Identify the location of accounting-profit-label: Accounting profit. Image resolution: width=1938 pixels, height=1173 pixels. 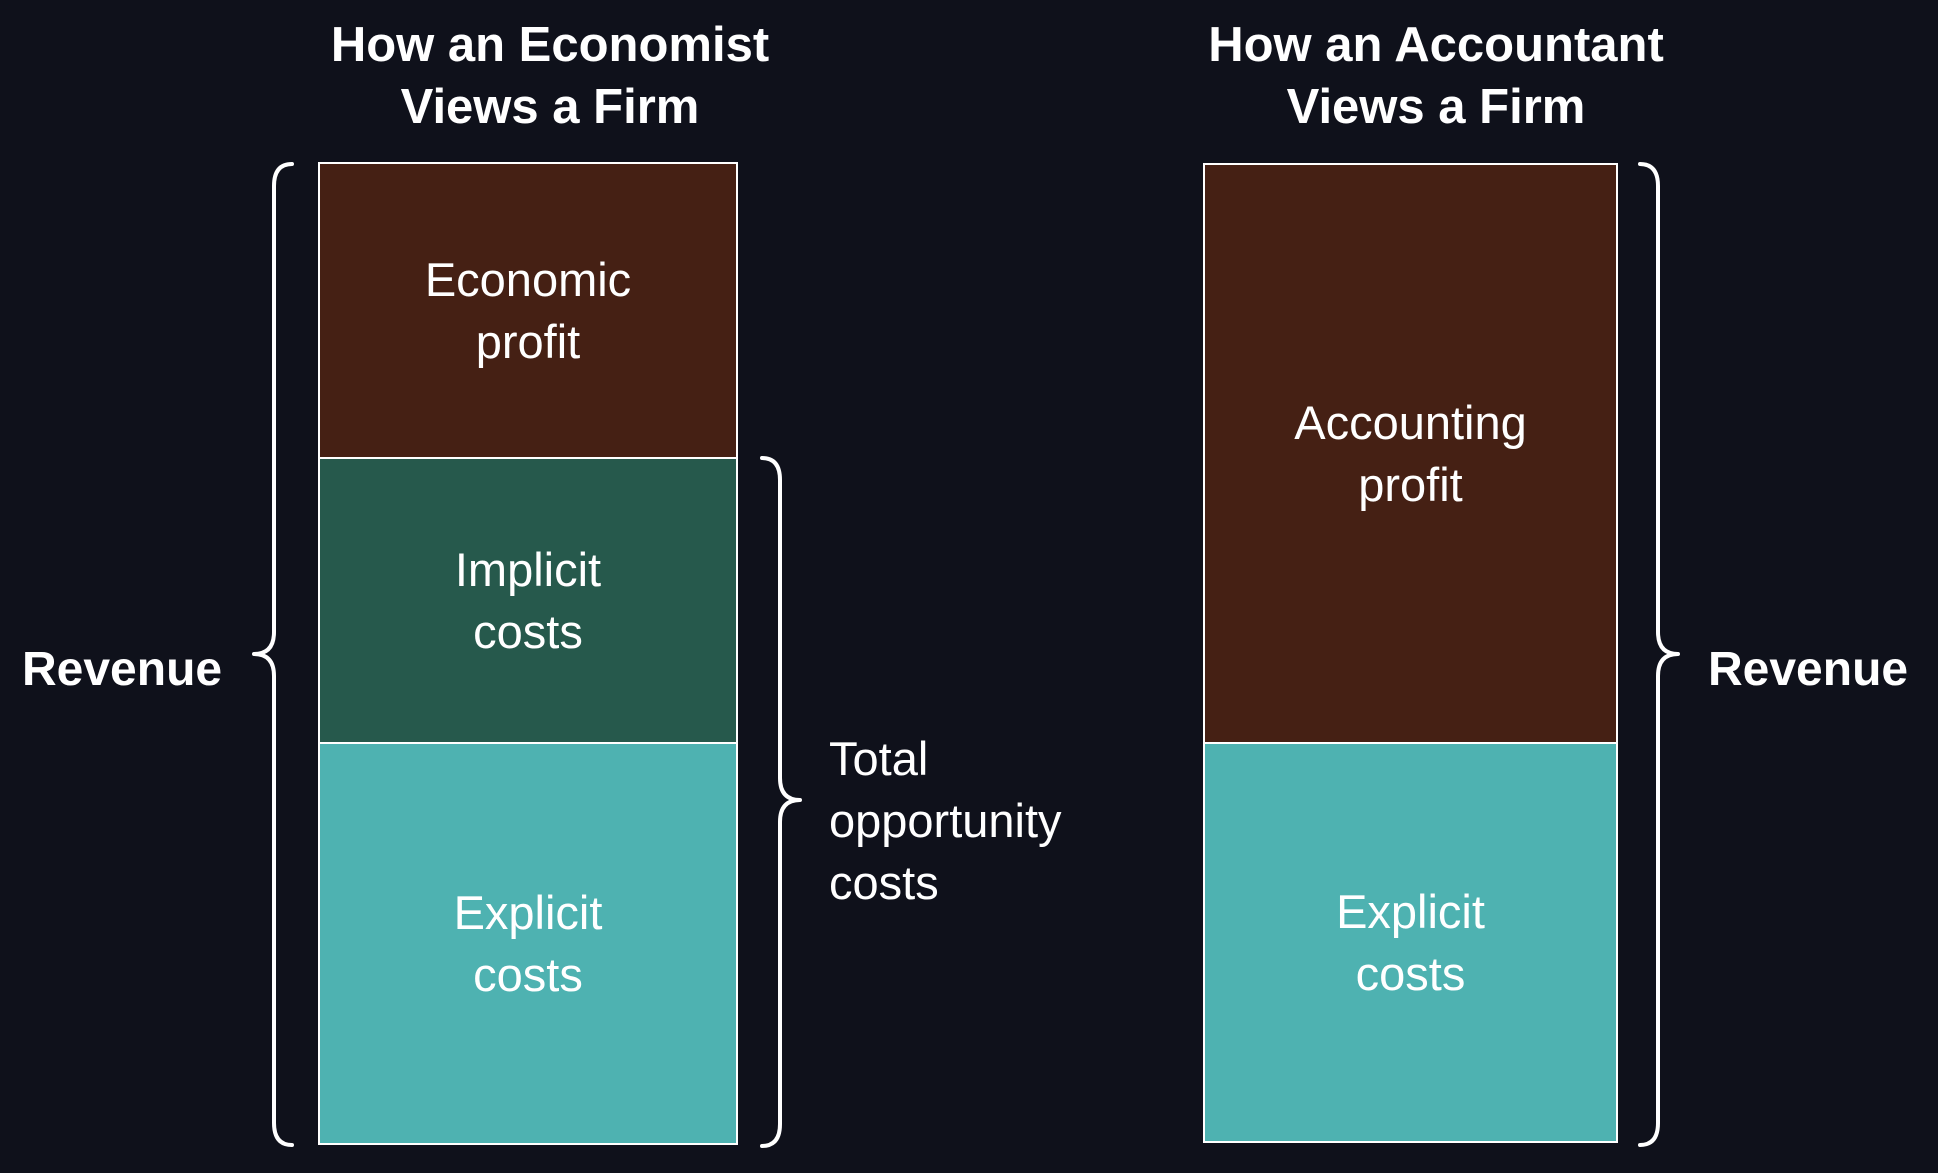
(1410, 453).